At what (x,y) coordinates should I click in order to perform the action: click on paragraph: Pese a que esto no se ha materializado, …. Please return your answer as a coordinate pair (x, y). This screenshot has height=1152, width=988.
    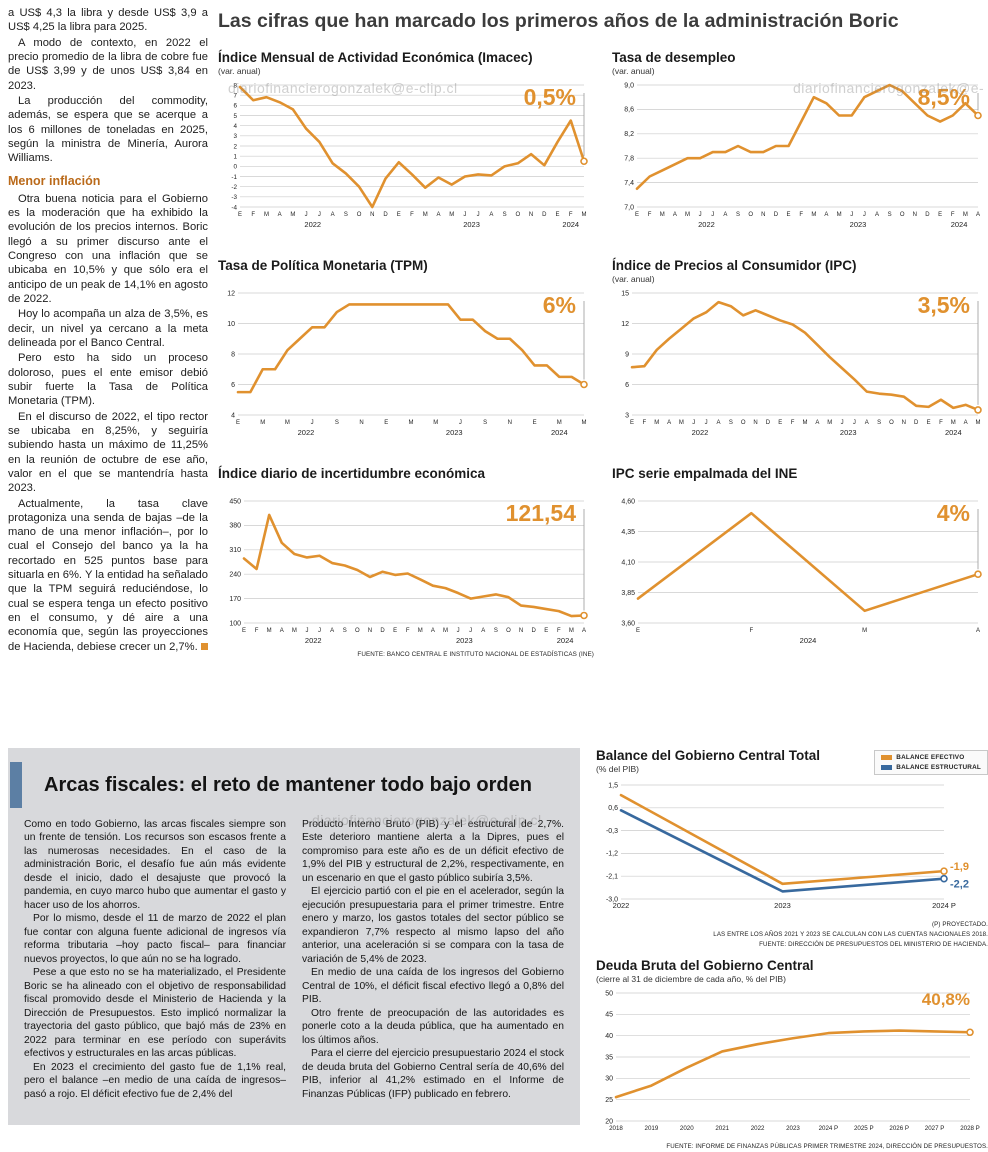
    Looking at the image, I should click on (155, 1013).